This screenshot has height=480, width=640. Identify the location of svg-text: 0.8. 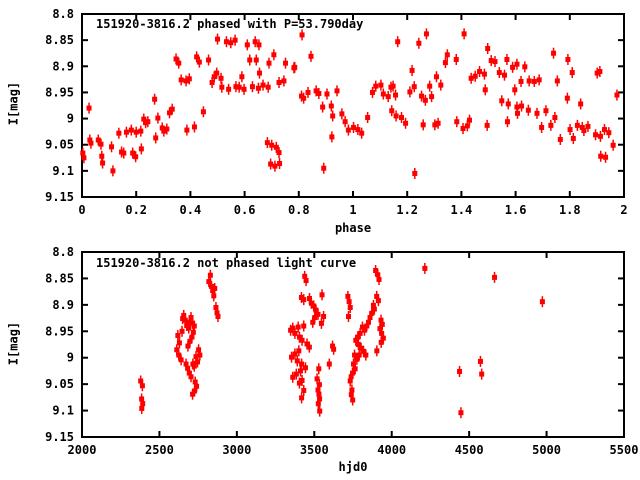
(299, 210).